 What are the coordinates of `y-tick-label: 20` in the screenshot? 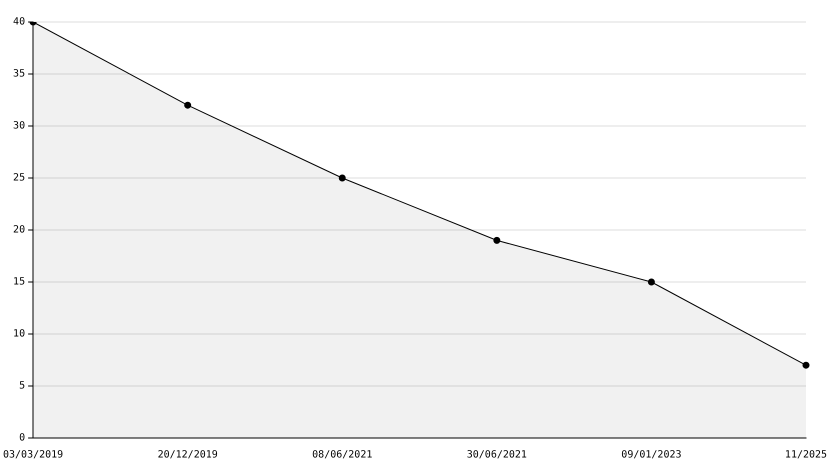 It's located at (19, 230).